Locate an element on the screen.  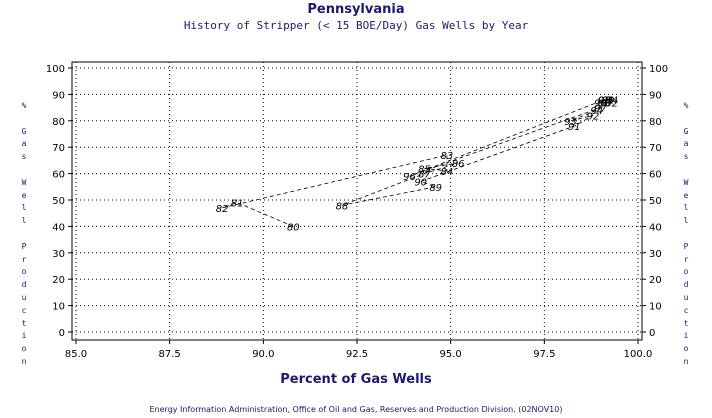
data-point-label: 97 is located at coordinates (600, 109).